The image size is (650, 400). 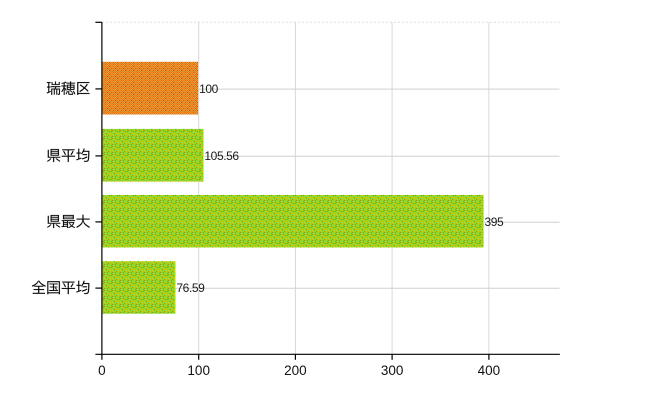 I want to click on svg-text: 0, so click(x=102, y=370).